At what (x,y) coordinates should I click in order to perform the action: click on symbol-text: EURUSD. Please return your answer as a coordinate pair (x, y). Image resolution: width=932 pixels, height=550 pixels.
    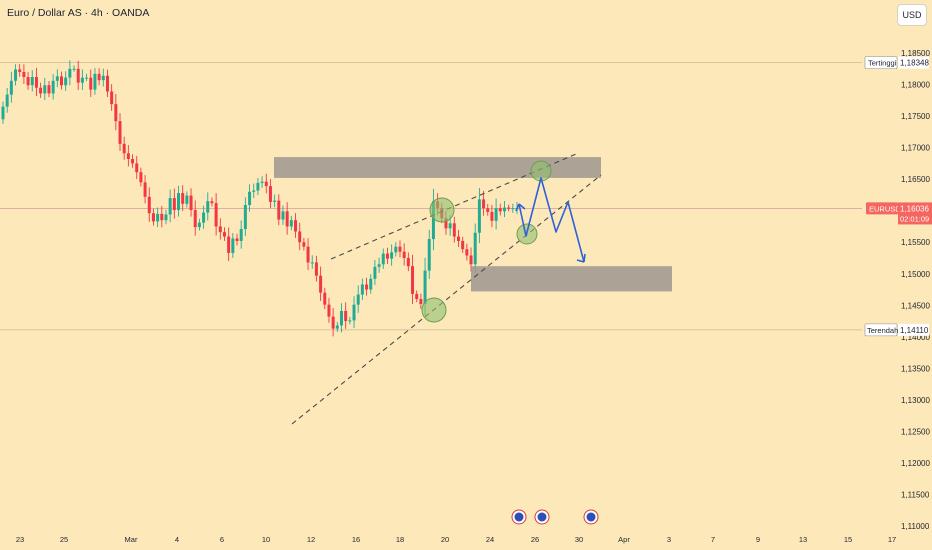
    Looking at the image, I should click on (885, 208).